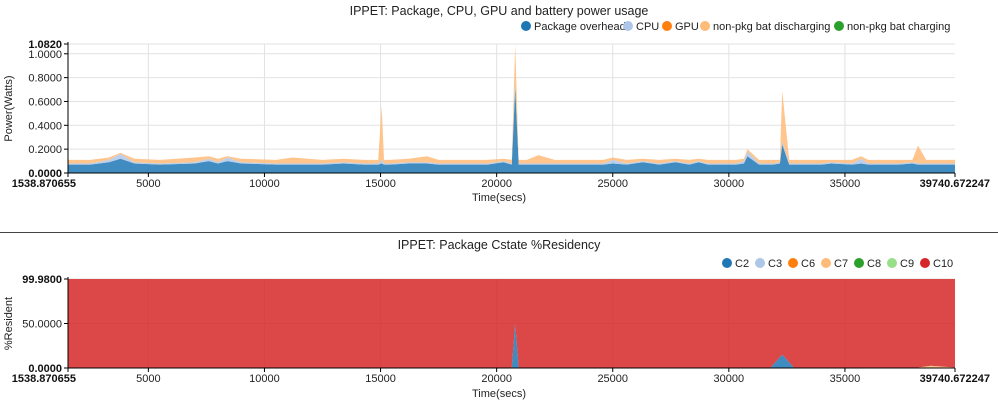 The image size is (998, 413). Describe the element at coordinates (580, 27) in the screenshot. I see `legend-label-package-overhead: Package overhead` at that location.